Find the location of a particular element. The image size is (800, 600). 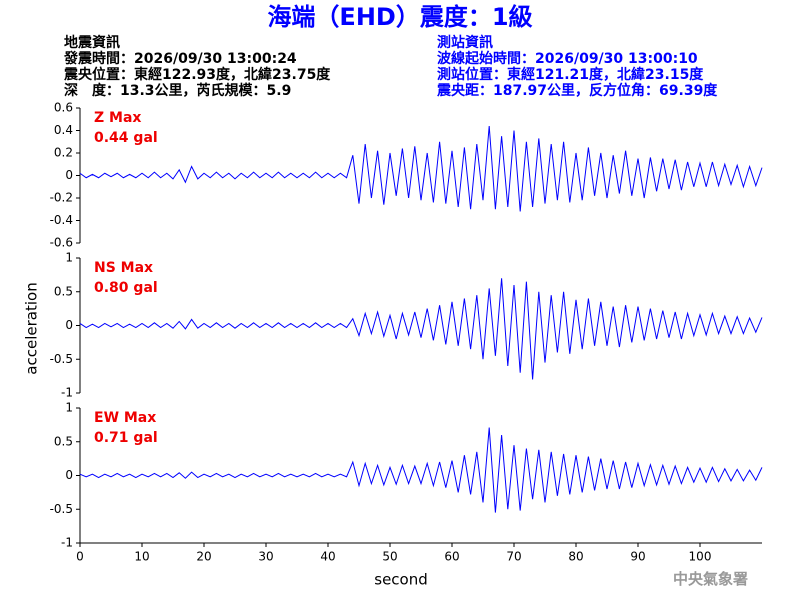

annotation: 0.80 gal is located at coordinates (126, 288).